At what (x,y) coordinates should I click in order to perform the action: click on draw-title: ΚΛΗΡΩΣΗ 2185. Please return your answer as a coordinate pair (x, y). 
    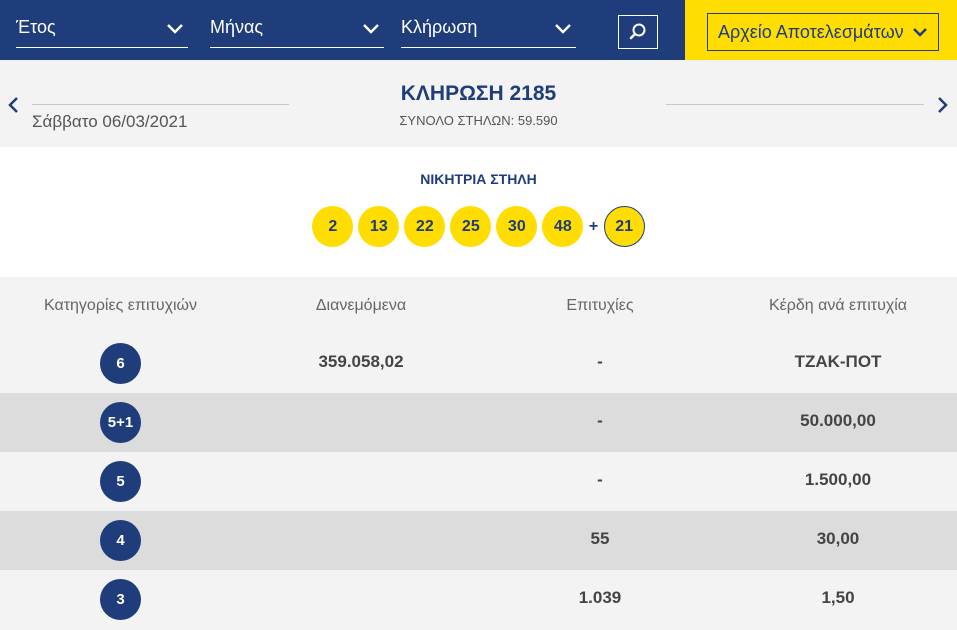
    Looking at the image, I should click on (478, 93).